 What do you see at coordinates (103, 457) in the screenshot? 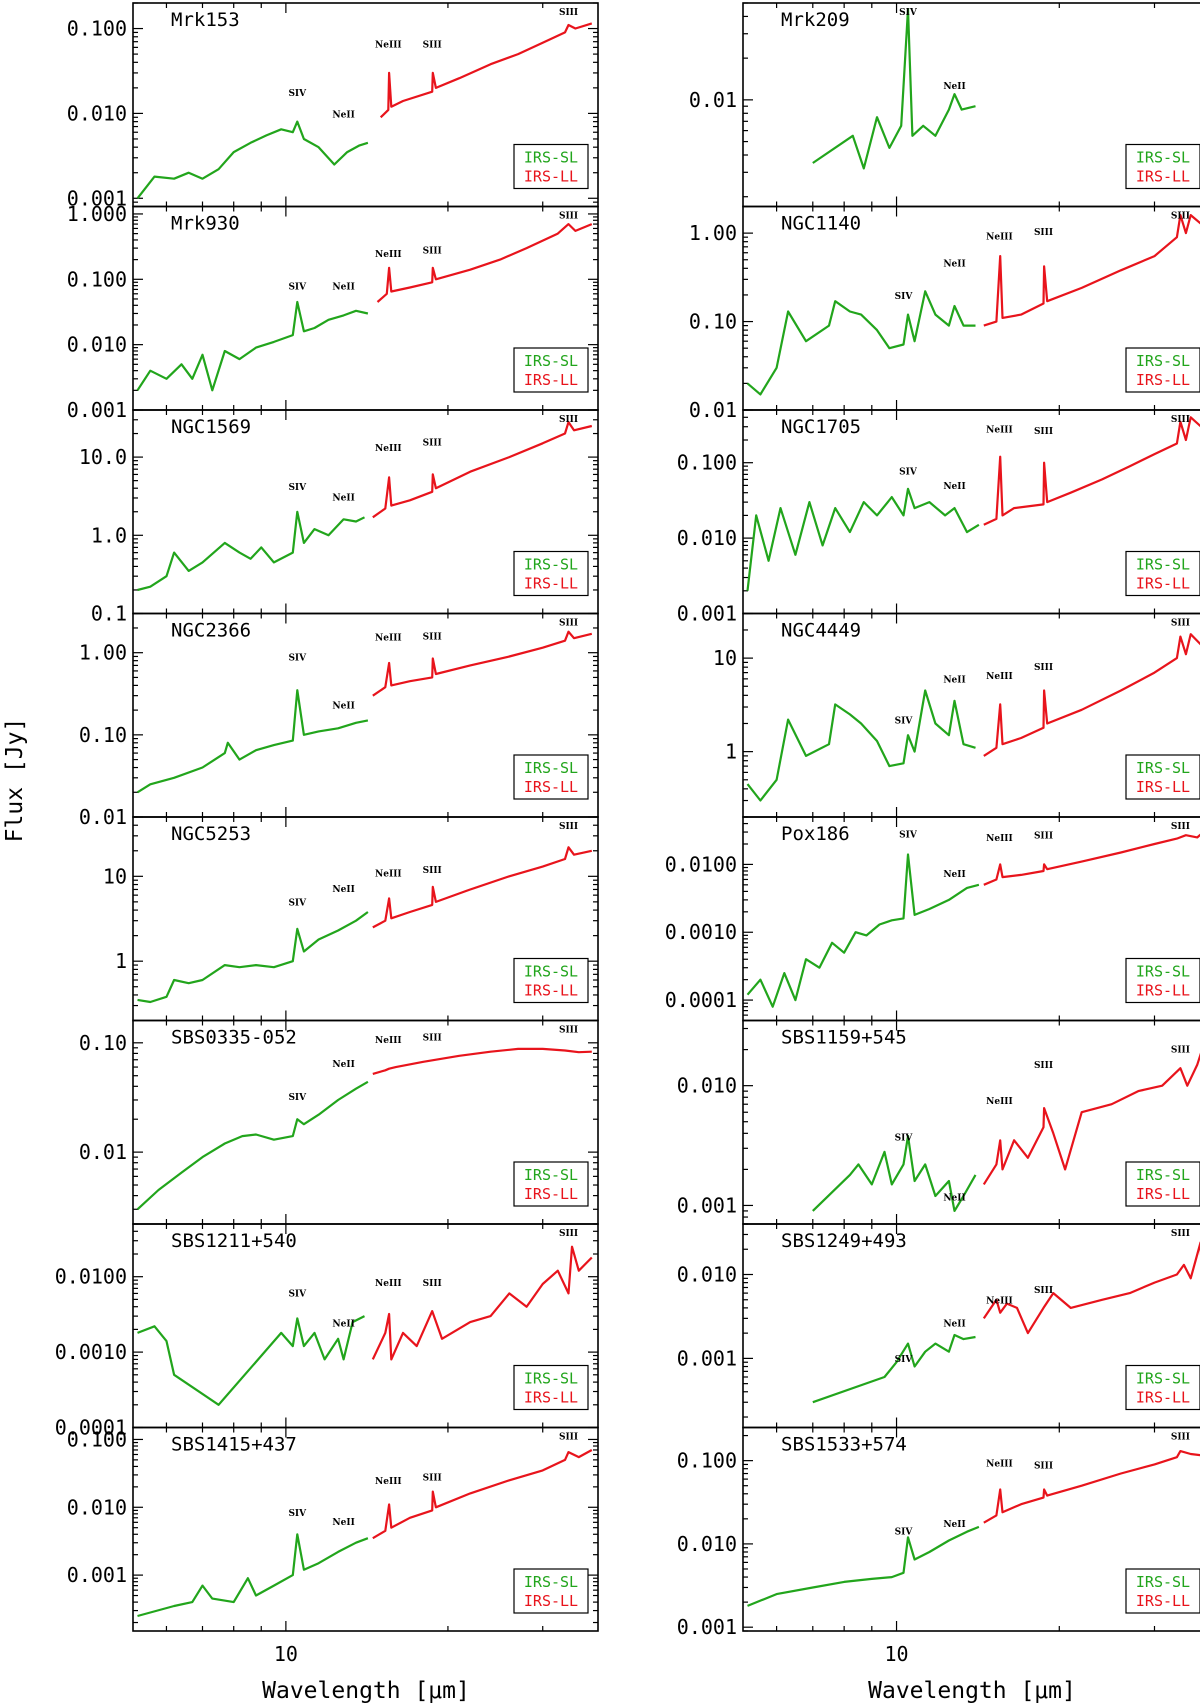
I see `y-tick-label: 10.0` at bounding box center [103, 457].